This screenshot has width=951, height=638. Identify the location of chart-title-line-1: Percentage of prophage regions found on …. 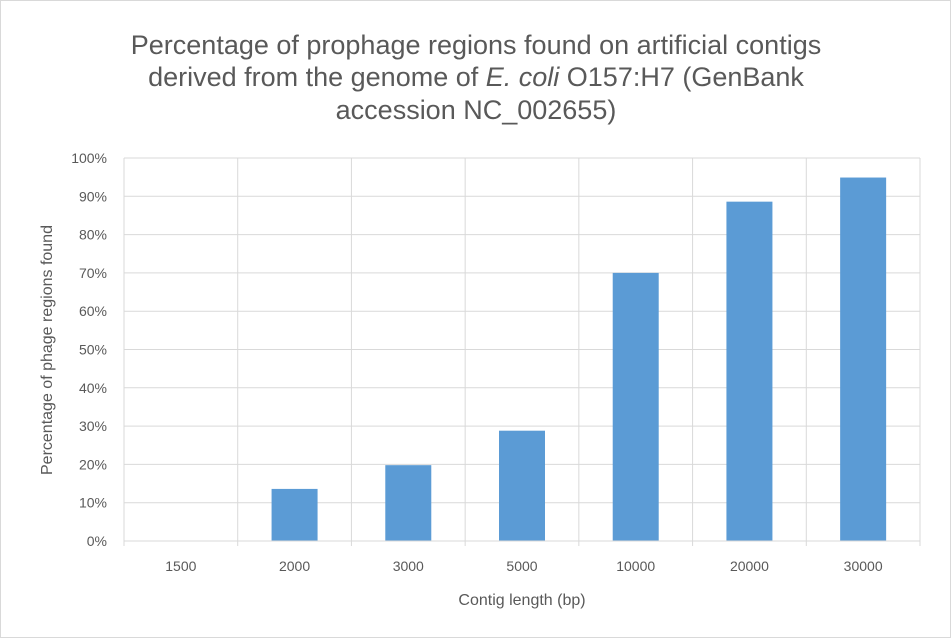
(476, 45).